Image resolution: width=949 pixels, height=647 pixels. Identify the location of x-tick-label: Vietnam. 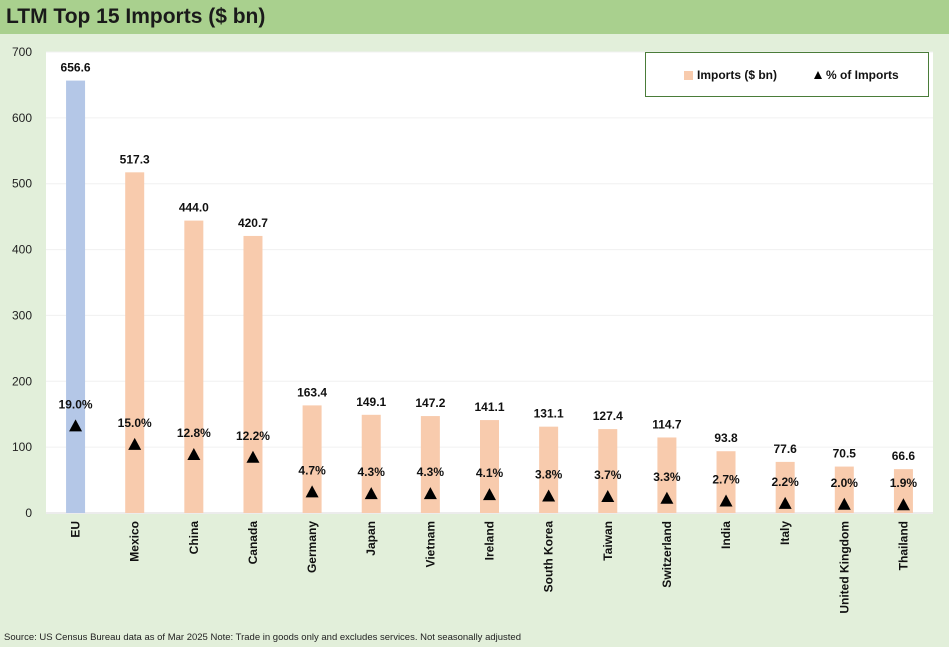
(430, 544).